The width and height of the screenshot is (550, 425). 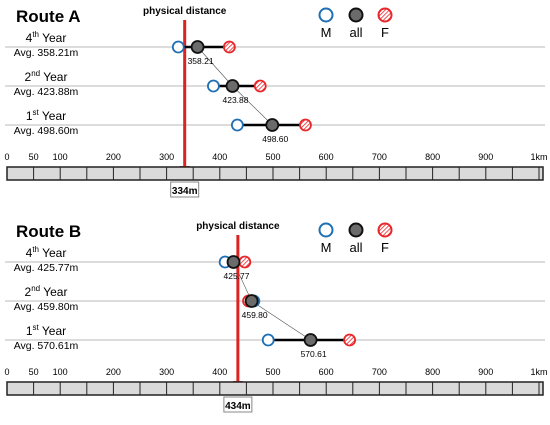 I want to click on row-avg-label: Avg. 423.88m, so click(x=46, y=92).